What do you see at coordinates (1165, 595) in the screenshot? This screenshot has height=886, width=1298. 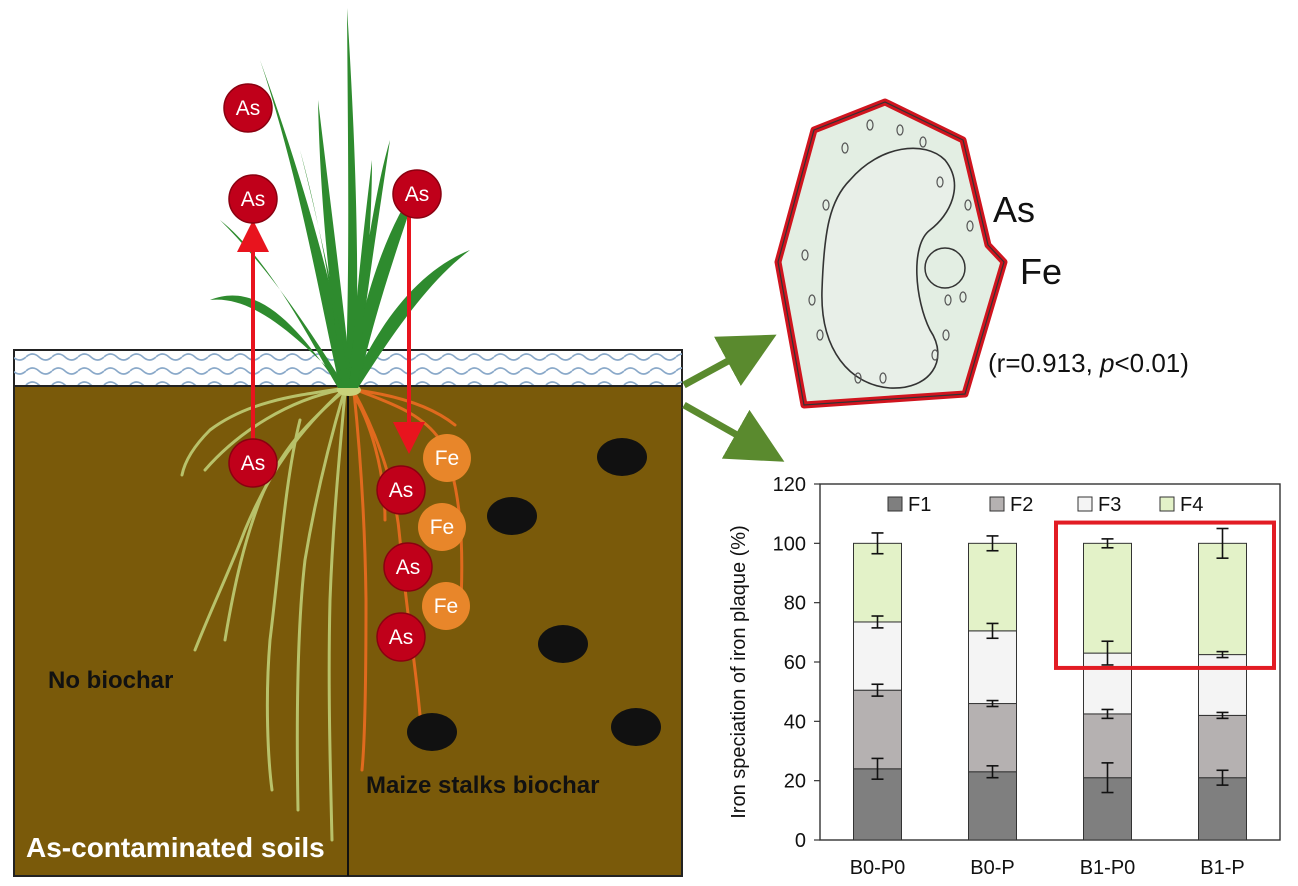 I see `highlight-box` at bounding box center [1165, 595].